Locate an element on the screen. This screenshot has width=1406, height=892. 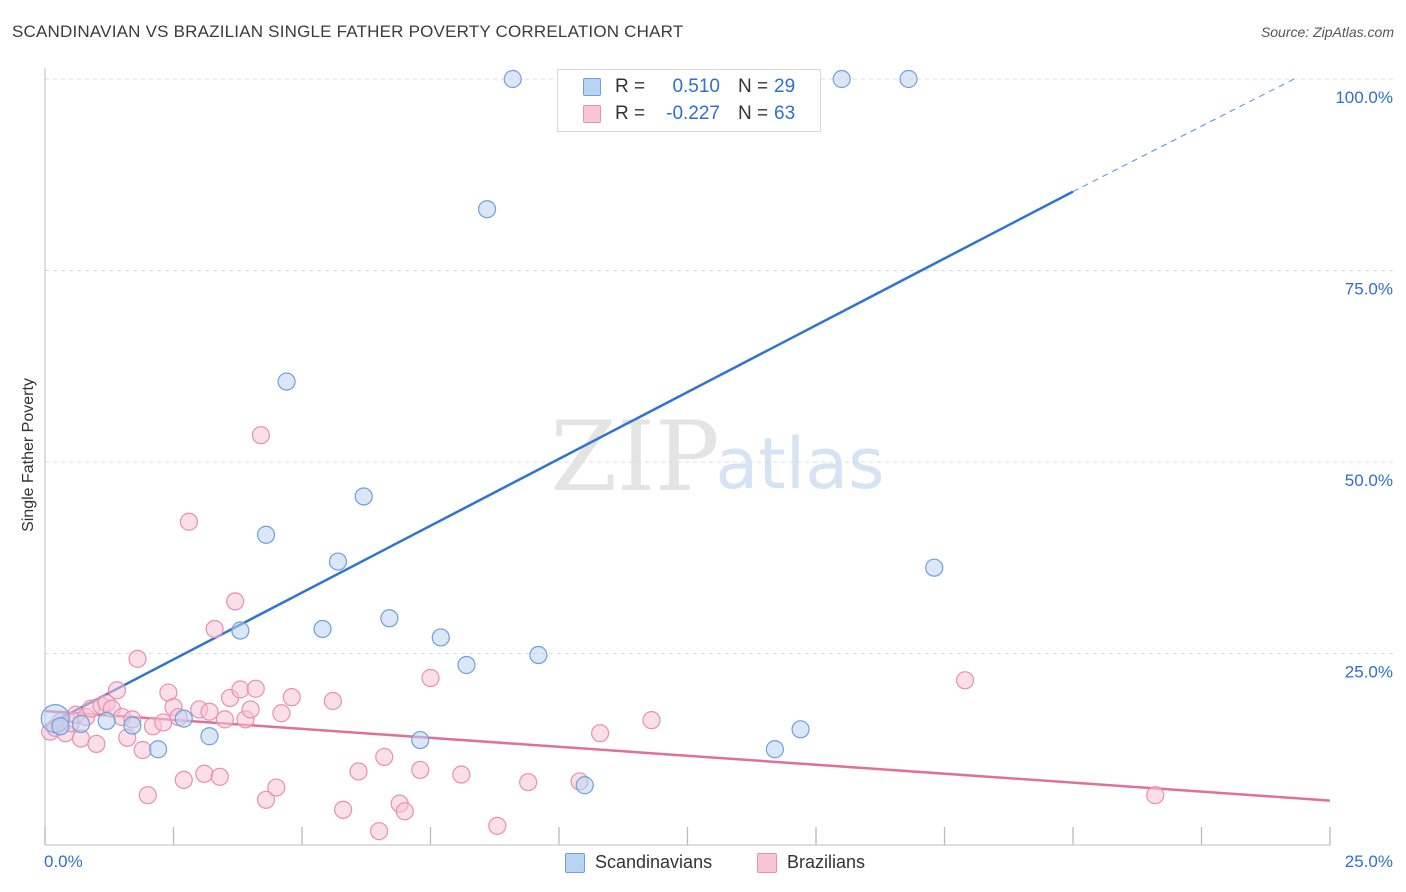
legend-swatch-brazilians is located at coordinates (592, 114).